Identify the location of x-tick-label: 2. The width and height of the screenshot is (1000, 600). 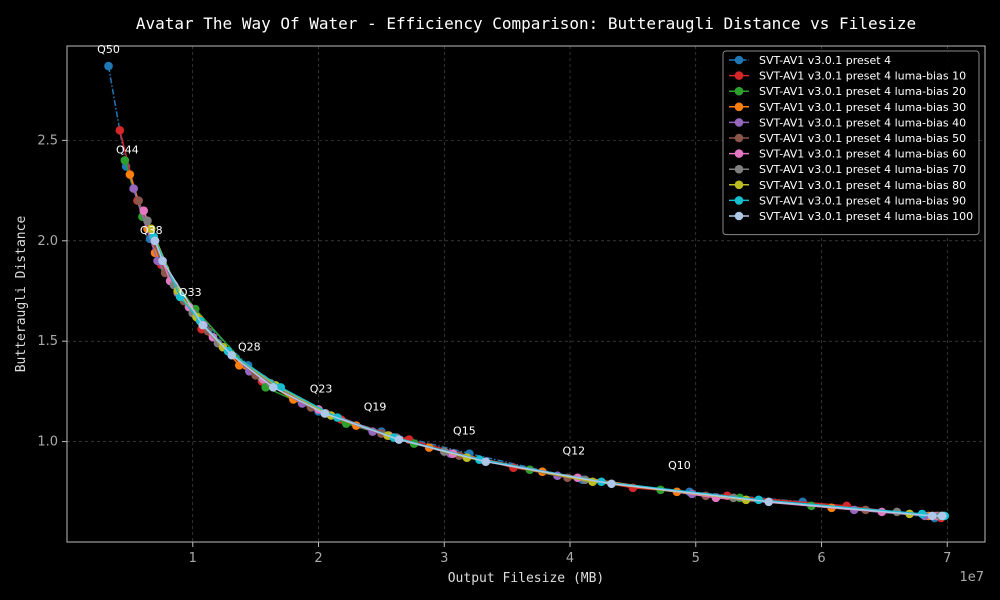
(318, 558).